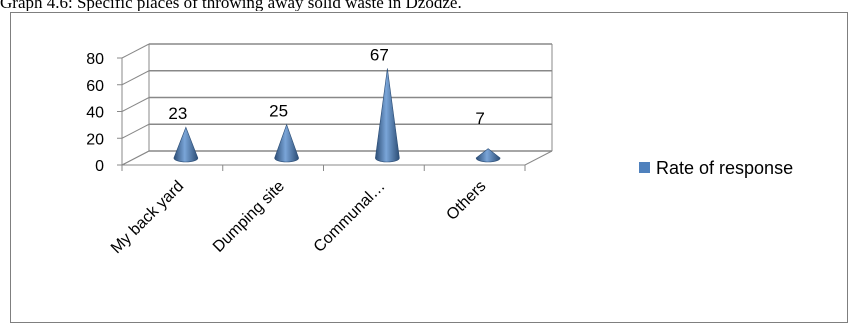  Describe the element at coordinates (278, 111) in the screenshot. I see `data-label: 25` at that location.